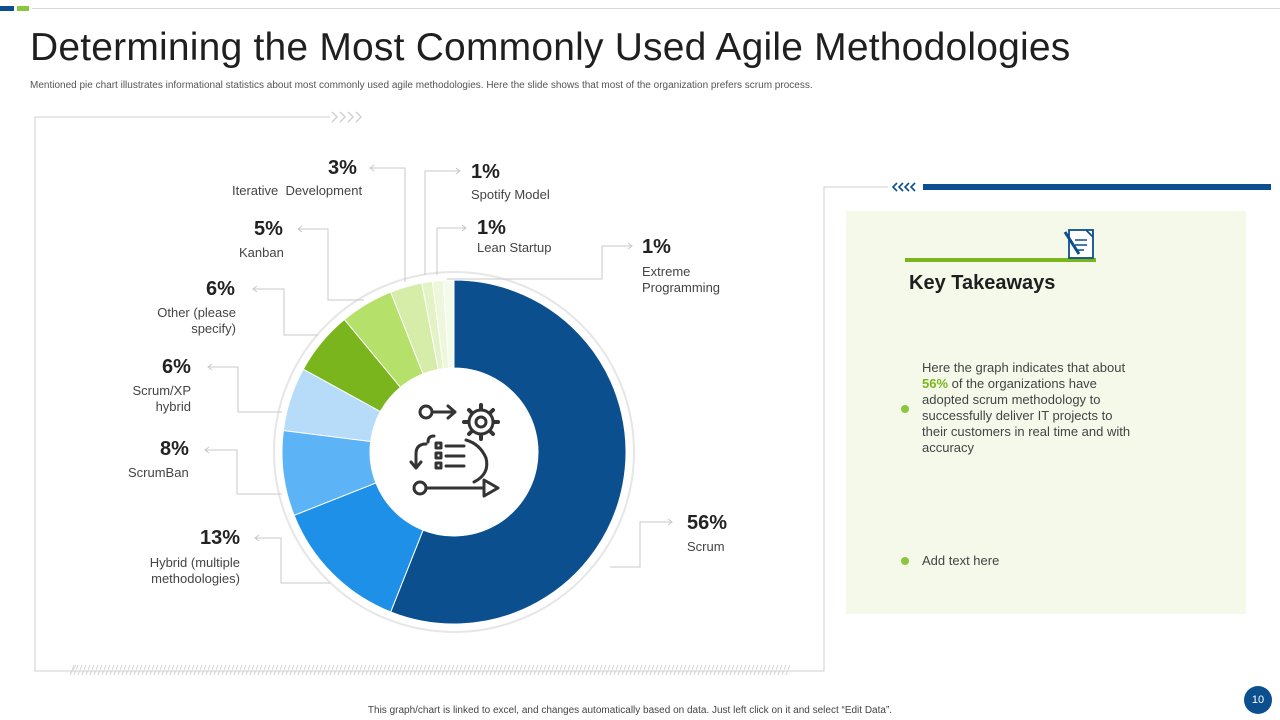 The width and height of the screenshot is (1280, 720). What do you see at coordinates (7, 8) in the screenshot?
I see `top-accent-blue` at bounding box center [7, 8].